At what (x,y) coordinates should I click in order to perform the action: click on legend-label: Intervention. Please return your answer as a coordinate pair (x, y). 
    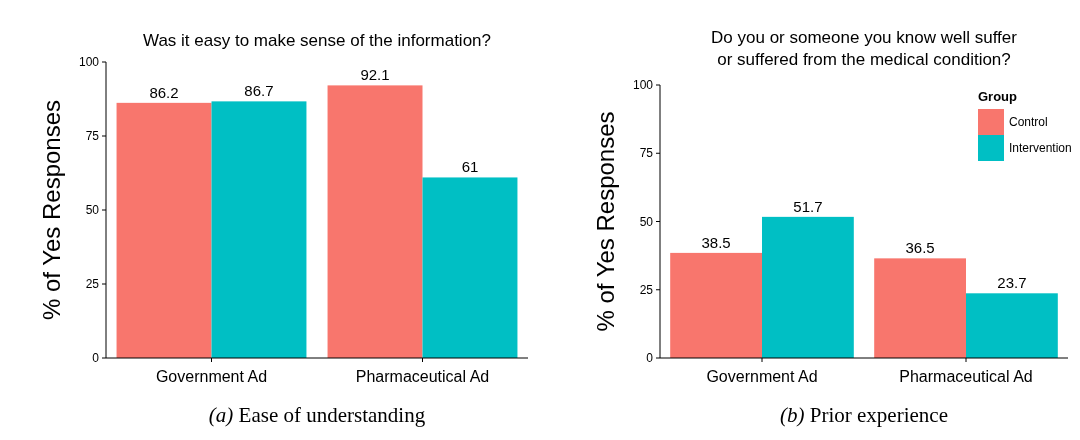
    Looking at the image, I should click on (1040, 148).